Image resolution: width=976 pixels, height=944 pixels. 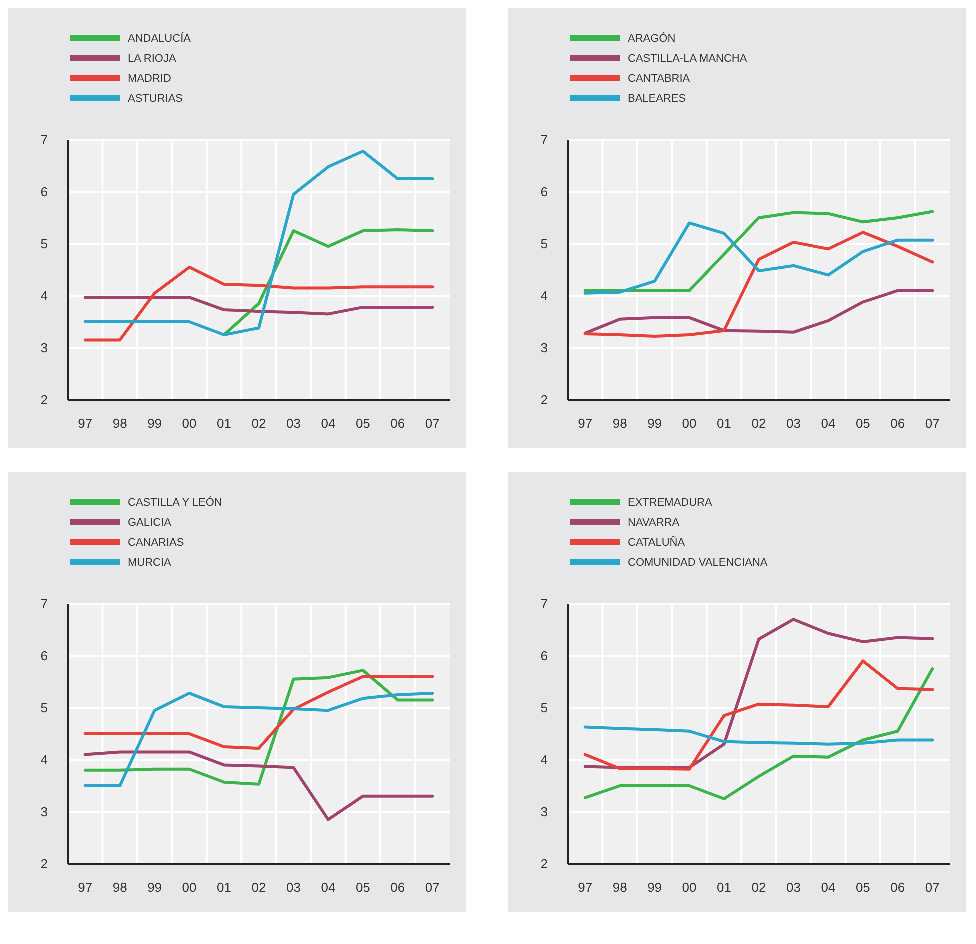 I want to click on legend-label: NAVARRA, so click(x=654, y=523).